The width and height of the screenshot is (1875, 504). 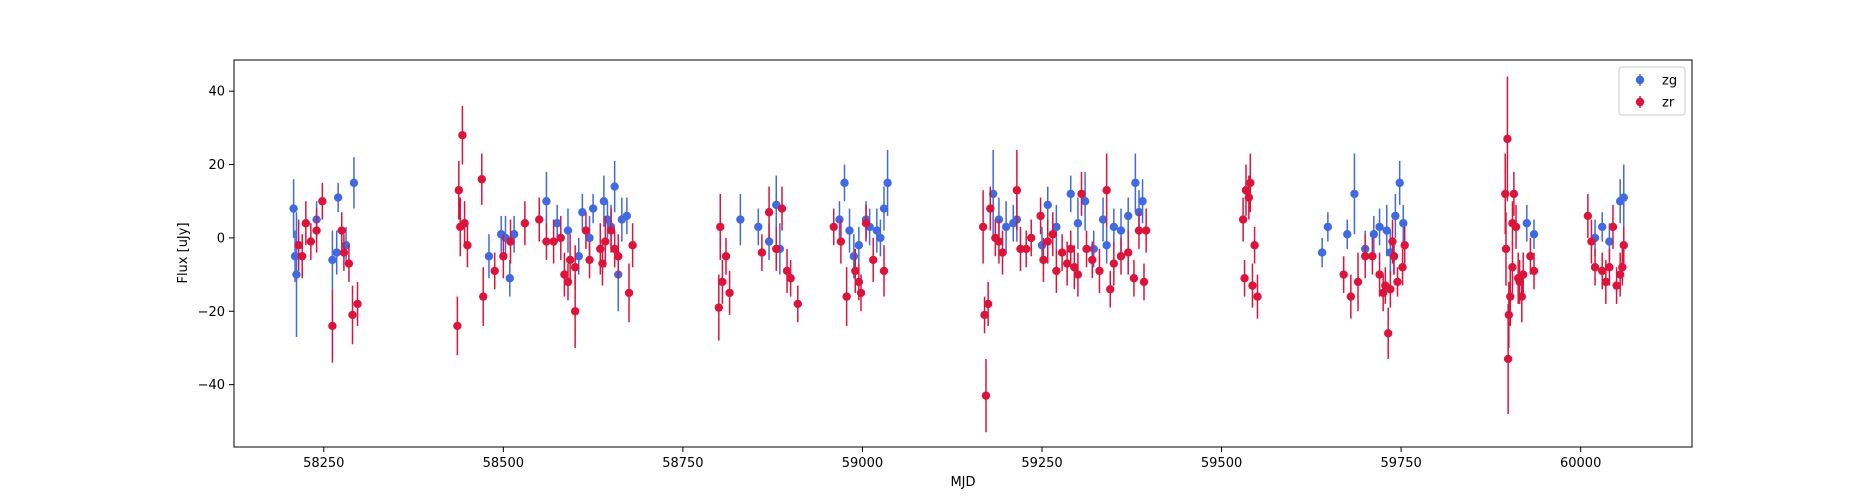 I want to click on y-axis-label: Flux [uJy], so click(x=183, y=252).